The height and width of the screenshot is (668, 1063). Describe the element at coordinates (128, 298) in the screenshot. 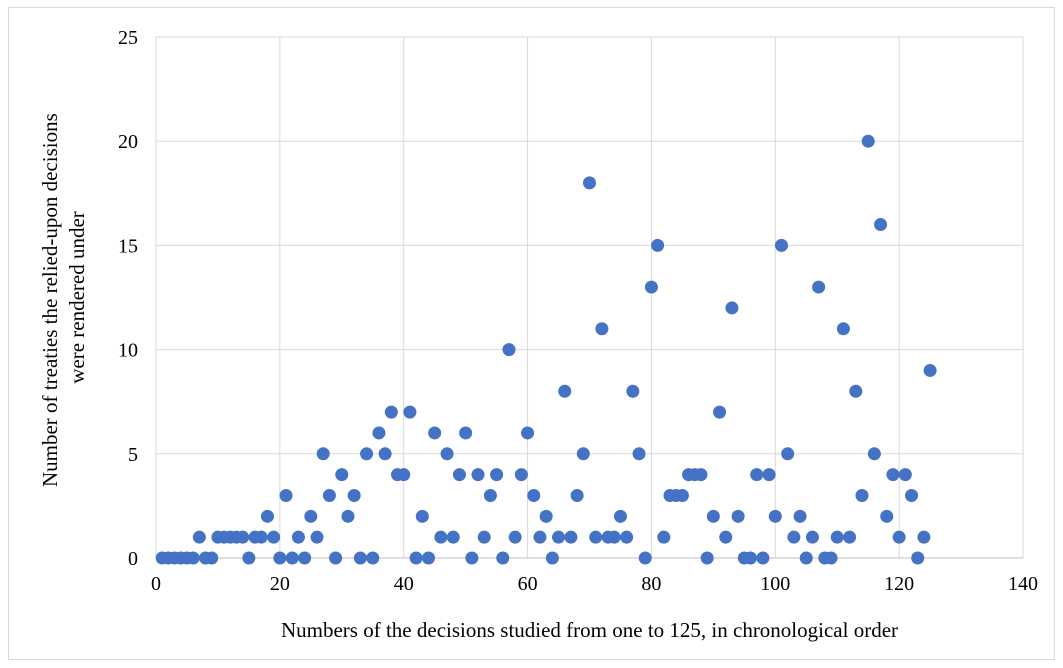

I see `y-tick-labels: 0 5 10 15 20 25` at that location.